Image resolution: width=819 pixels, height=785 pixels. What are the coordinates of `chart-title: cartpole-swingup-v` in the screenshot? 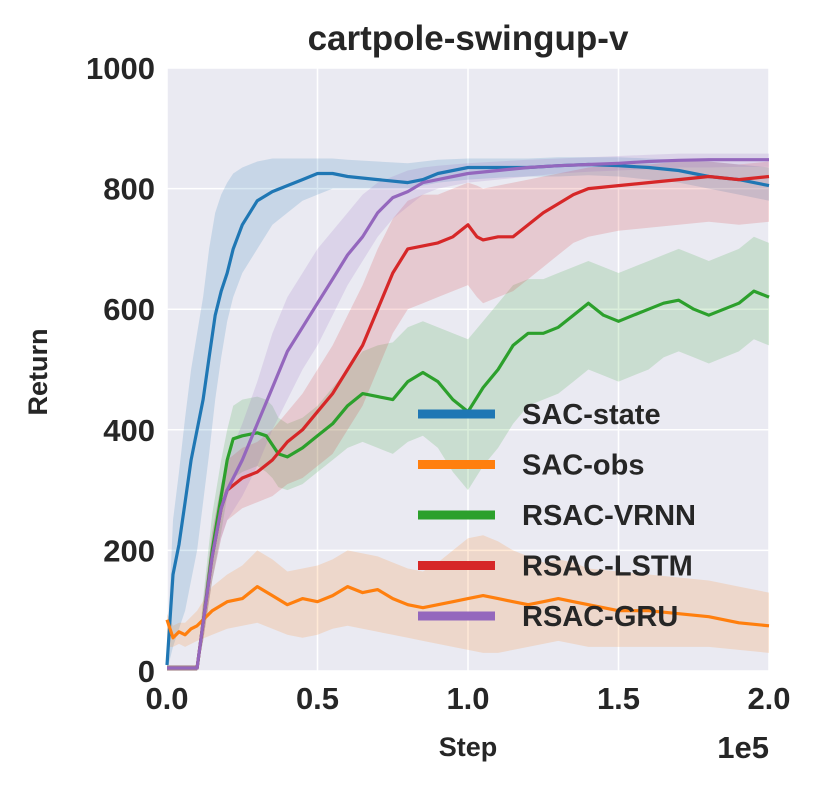 It's located at (468, 38).